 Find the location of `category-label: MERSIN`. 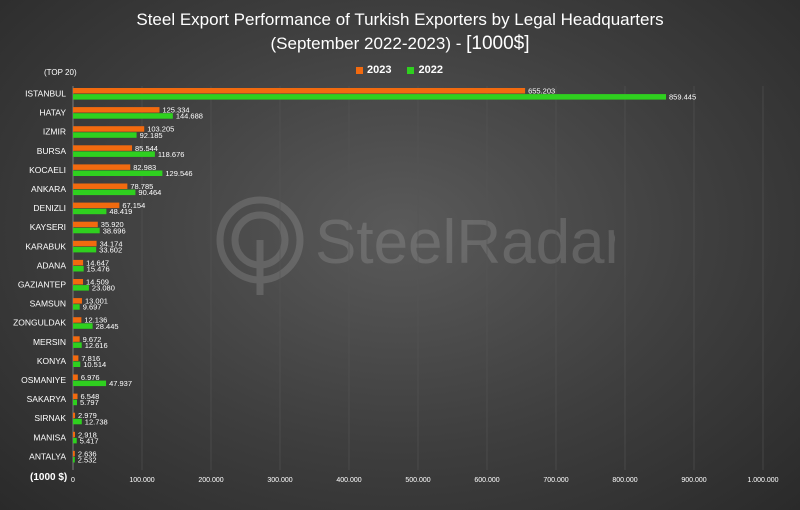

category-label: MERSIN is located at coordinates (49, 342).